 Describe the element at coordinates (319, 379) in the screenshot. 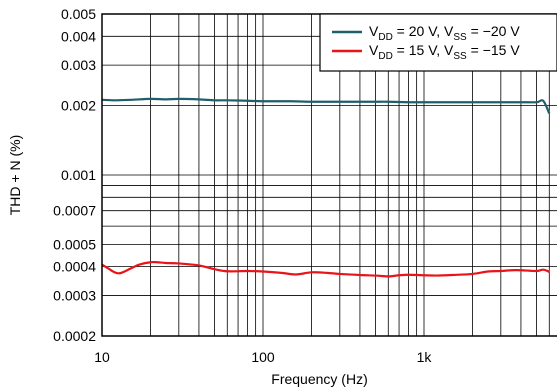

I see `x-axis-label: Frequency (Hz)` at that location.